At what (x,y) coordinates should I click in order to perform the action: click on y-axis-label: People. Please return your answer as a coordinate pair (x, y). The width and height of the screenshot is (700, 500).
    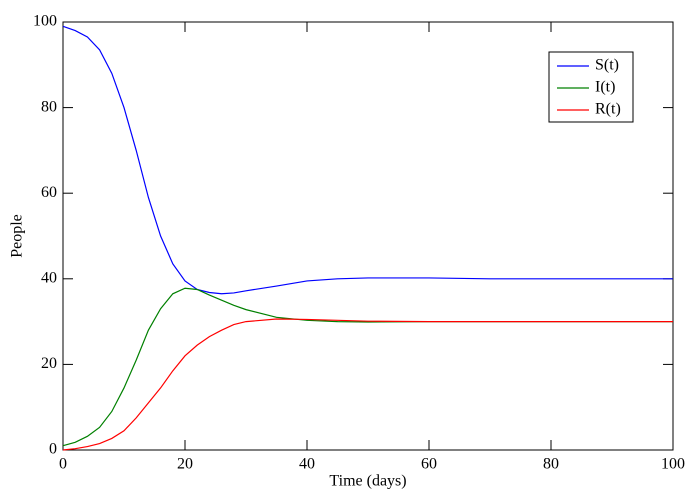
    Looking at the image, I should click on (17, 236).